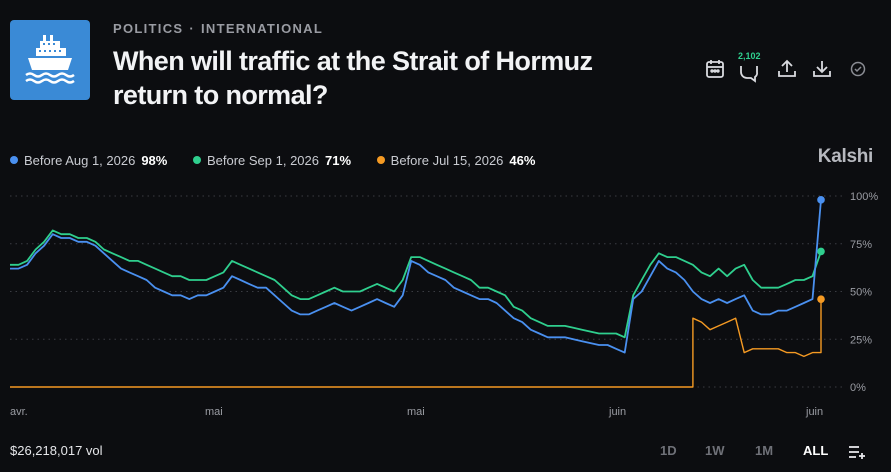  Describe the element at coordinates (262, 28) in the screenshot. I see `category-international: INTERNATIONAL` at that location.